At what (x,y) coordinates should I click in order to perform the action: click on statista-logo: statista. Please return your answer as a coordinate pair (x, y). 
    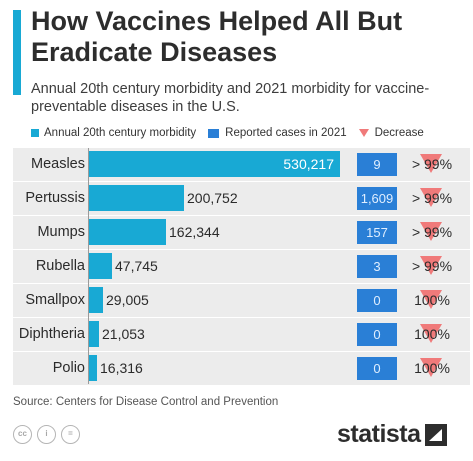
    Looking at the image, I should click on (392, 434).